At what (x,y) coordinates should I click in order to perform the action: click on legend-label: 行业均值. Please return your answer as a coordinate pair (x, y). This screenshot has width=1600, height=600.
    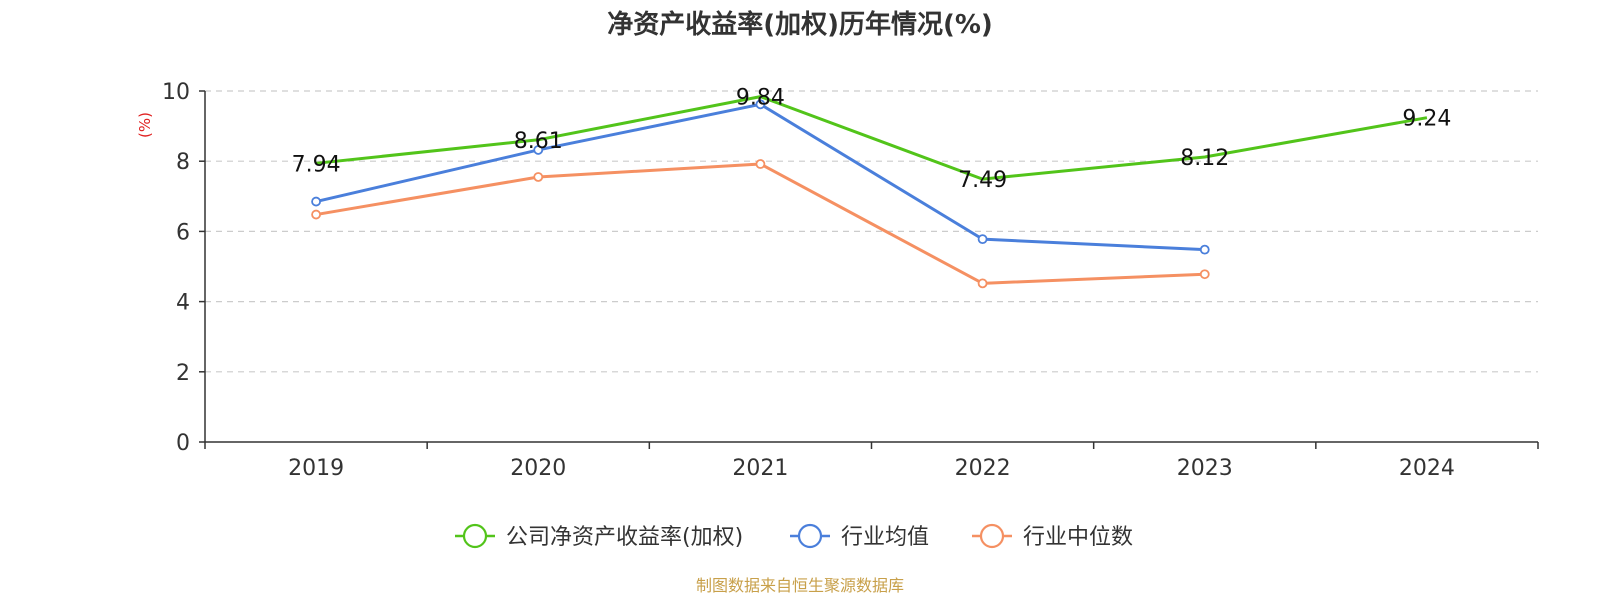
    Looking at the image, I should click on (885, 537).